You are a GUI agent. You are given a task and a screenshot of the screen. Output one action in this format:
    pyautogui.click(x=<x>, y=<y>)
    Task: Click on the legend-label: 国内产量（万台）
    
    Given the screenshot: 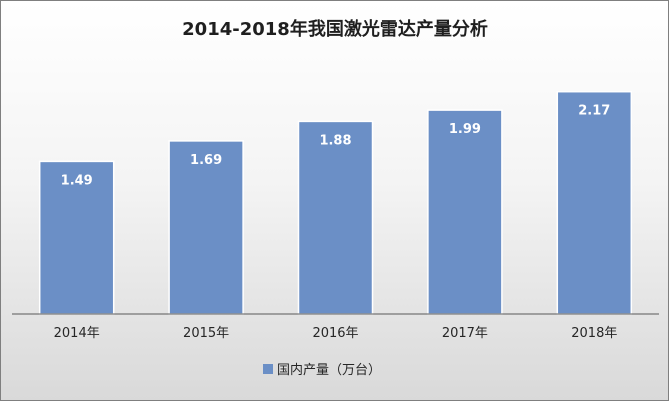 What is the action you would take?
    pyautogui.click(x=329, y=370)
    